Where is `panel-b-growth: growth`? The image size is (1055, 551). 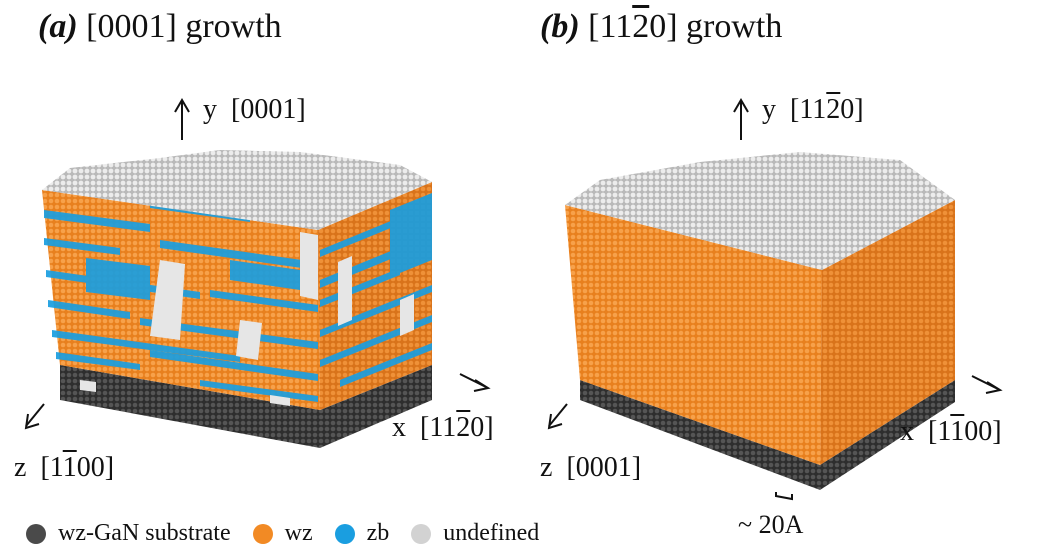
panel-b-growth: growth is located at coordinates (730, 26).